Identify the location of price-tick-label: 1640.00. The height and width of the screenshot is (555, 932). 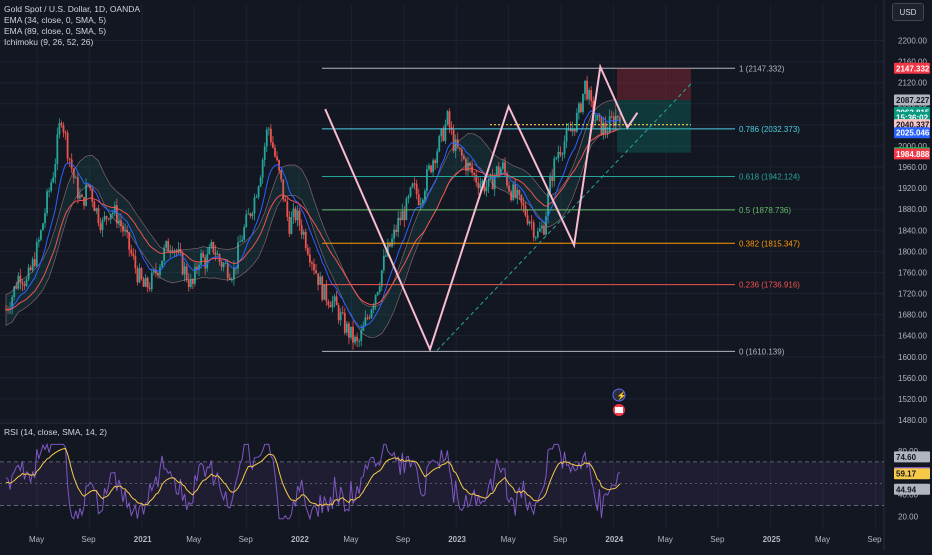
(912, 336).